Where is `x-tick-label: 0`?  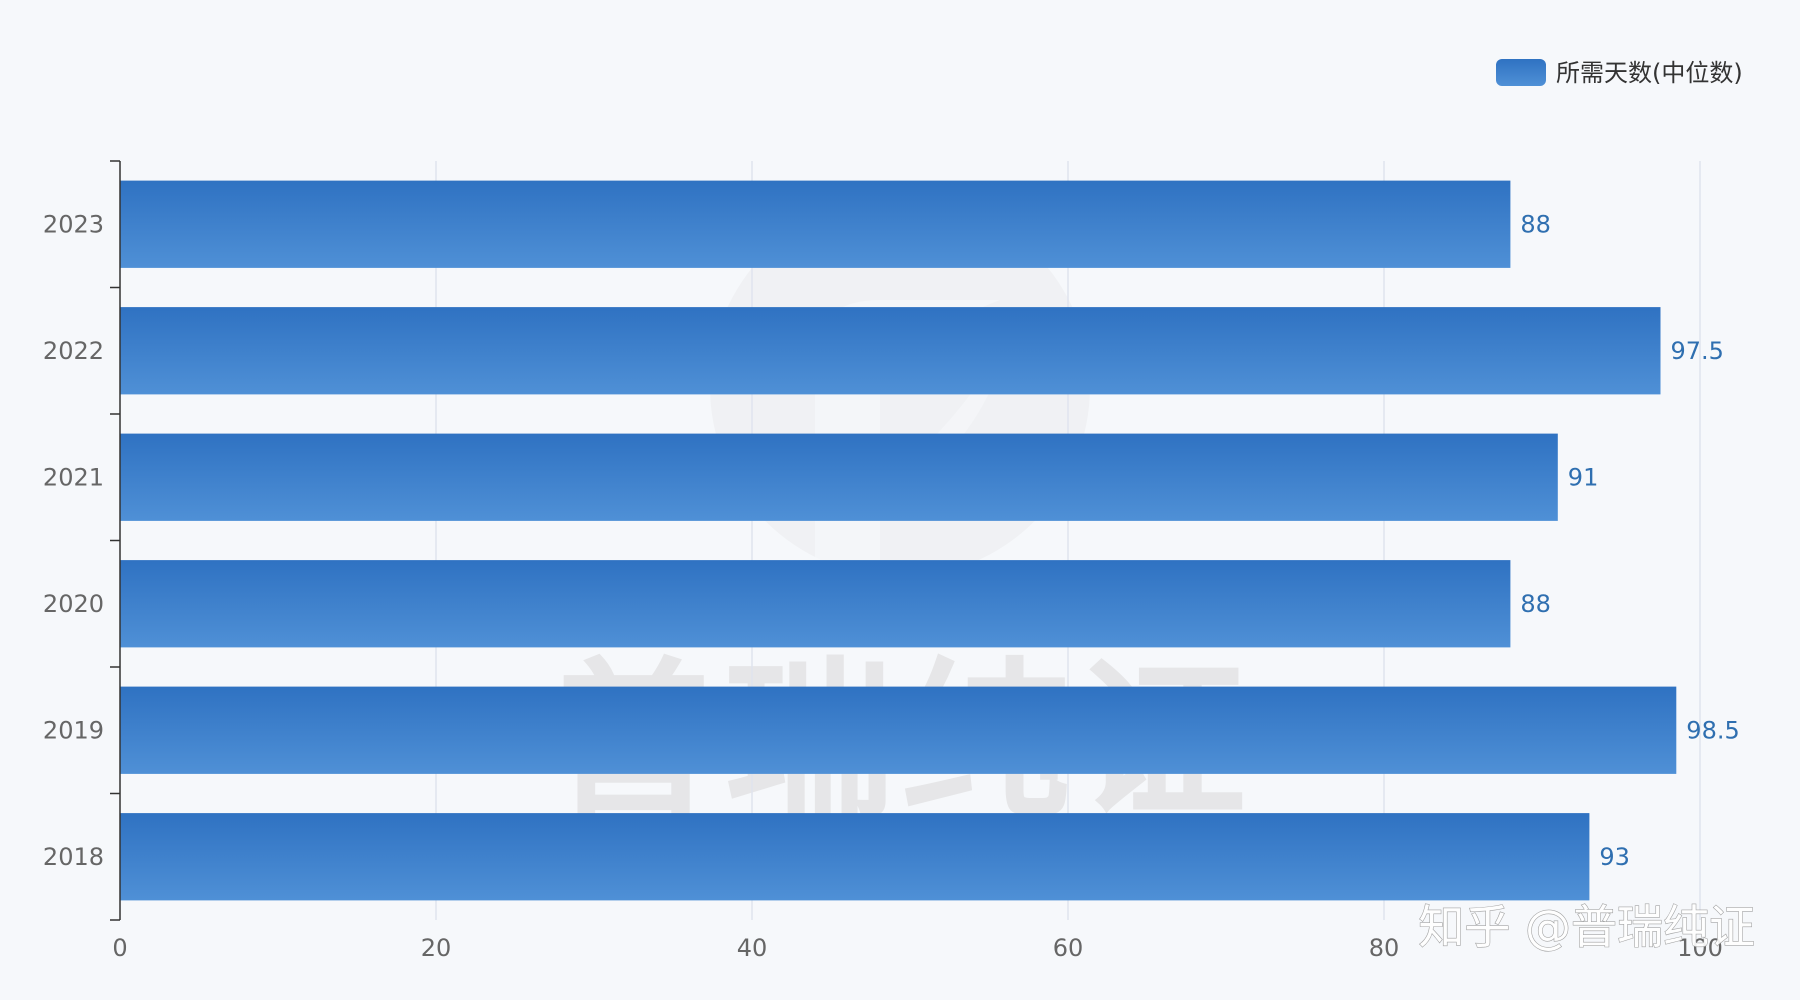 x-tick-label: 0 is located at coordinates (119, 948).